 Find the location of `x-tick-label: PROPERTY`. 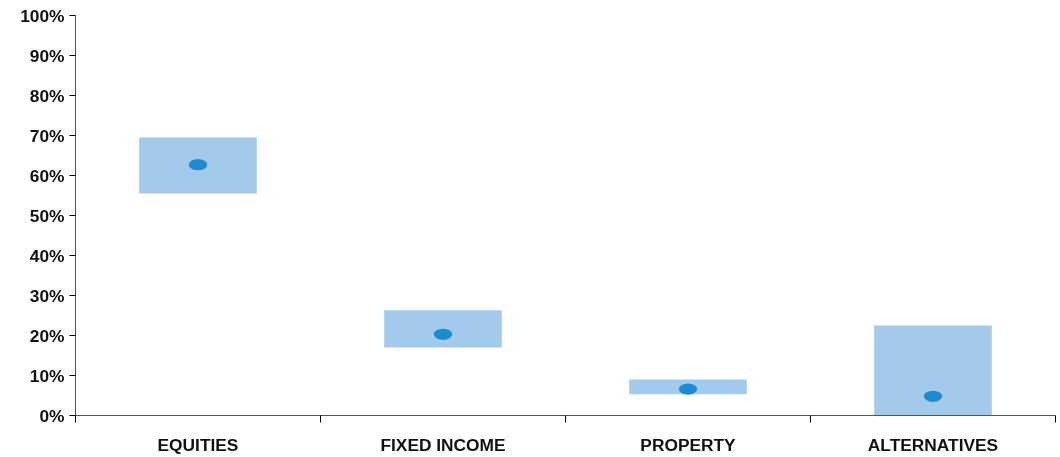

x-tick-label: PROPERTY is located at coordinates (688, 444).